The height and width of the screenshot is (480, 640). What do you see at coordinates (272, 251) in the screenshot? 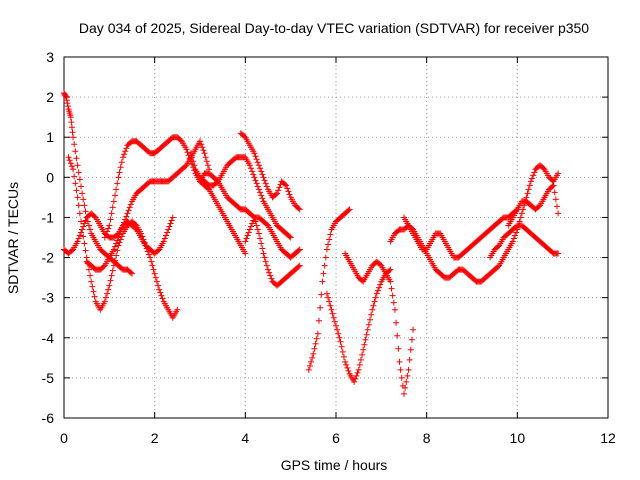
I see `series-track-i` at bounding box center [272, 251].